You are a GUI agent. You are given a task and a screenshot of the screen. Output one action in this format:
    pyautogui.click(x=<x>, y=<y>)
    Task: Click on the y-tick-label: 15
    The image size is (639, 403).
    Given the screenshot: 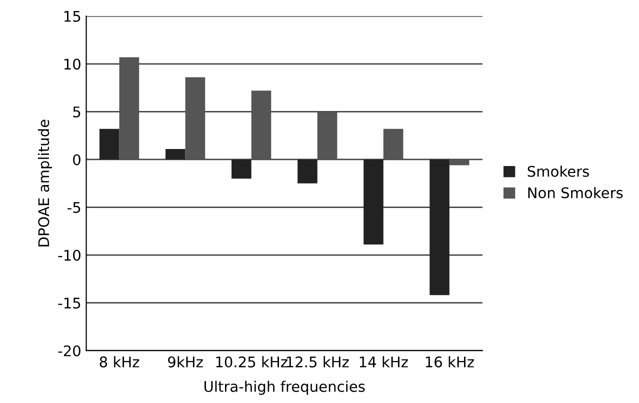 What is the action you would take?
    pyautogui.click(x=72, y=16)
    